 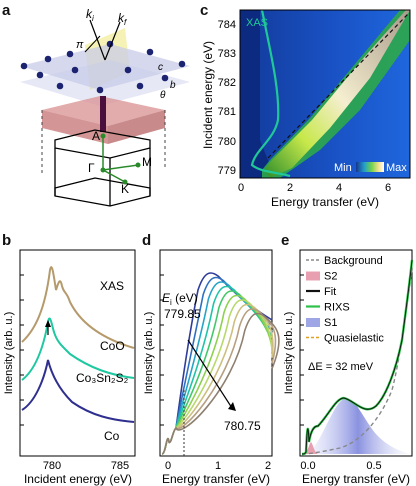 What do you see at coordinates (314, 188) in the screenshot?
I see `x-tick-labels: 0 2 4 6` at bounding box center [314, 188].